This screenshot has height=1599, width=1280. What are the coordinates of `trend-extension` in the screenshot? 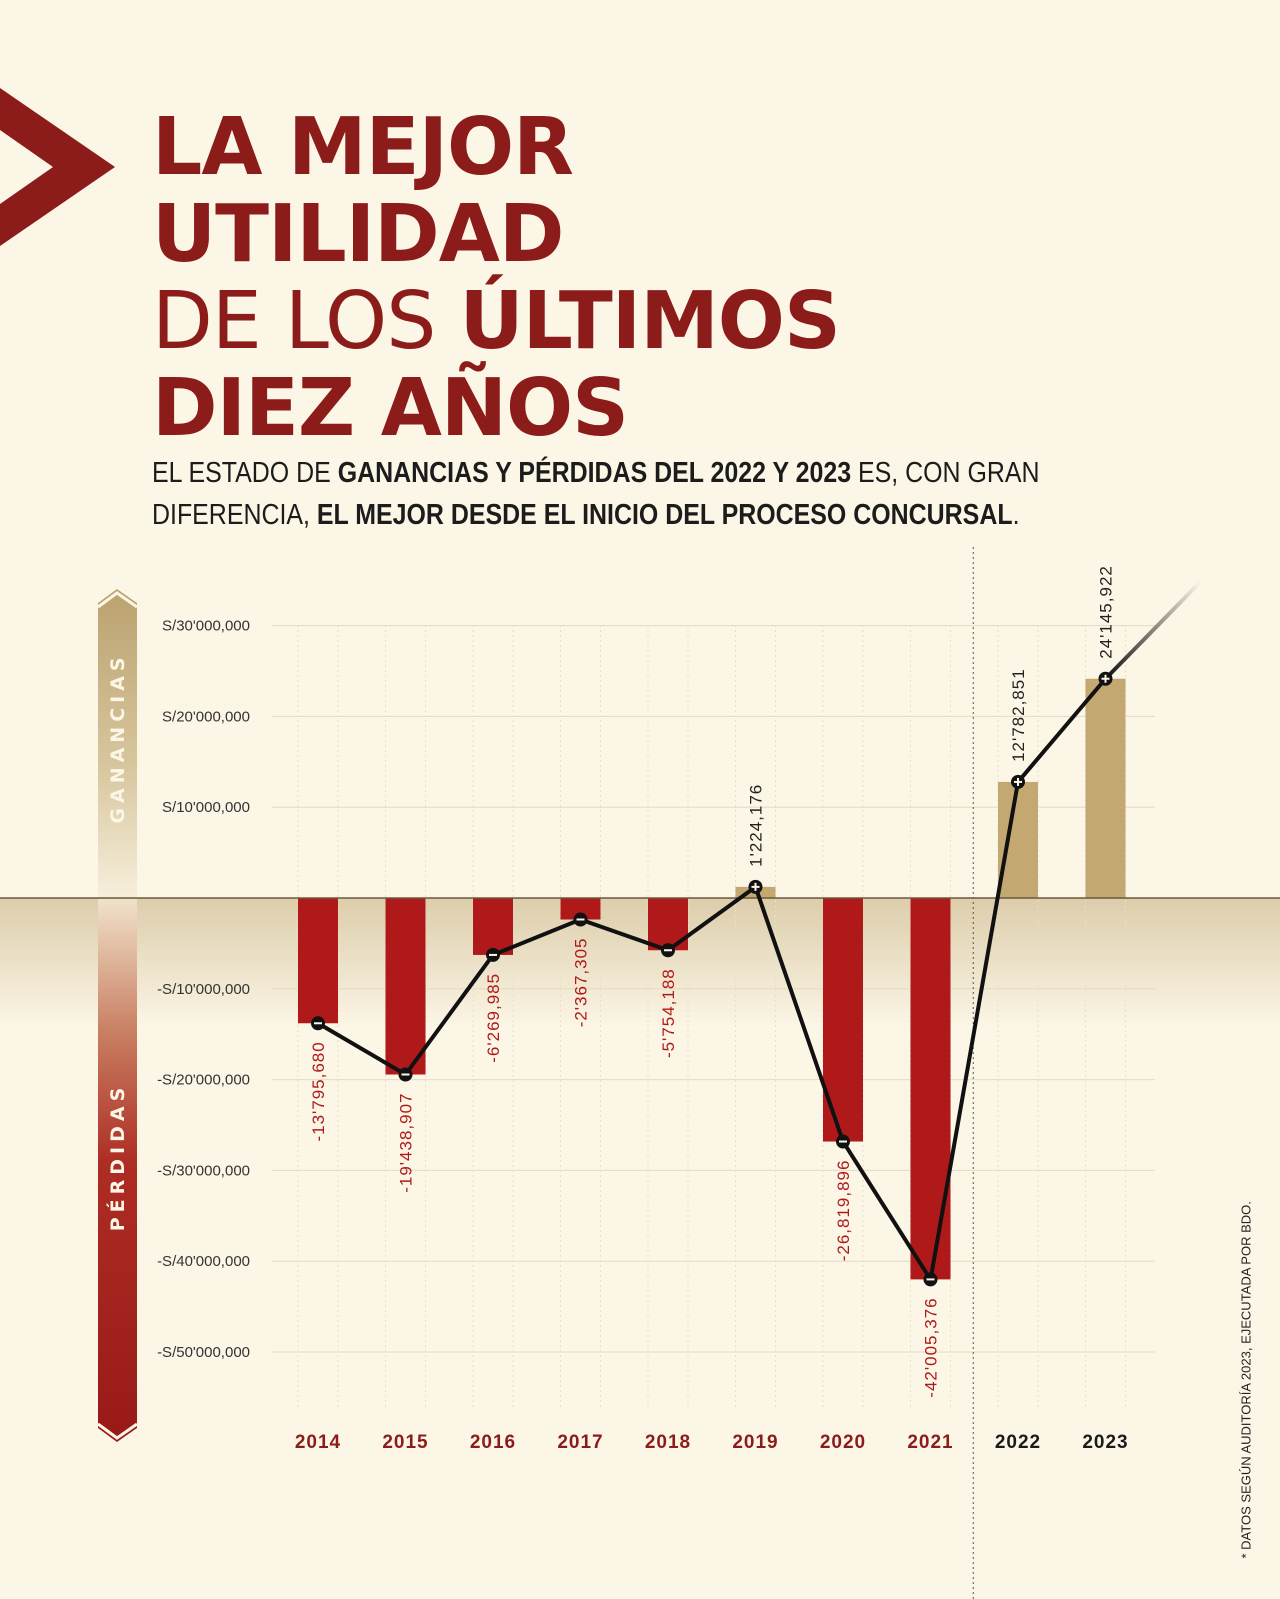 It's located at (1153, 630).